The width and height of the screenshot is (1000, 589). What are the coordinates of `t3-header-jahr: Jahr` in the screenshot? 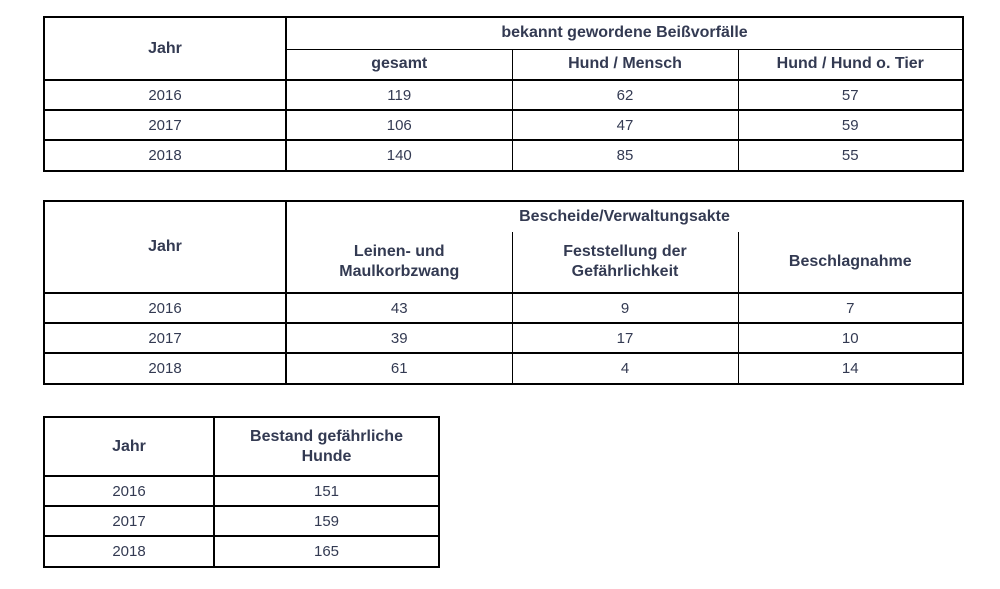 It's located at (129, 446).